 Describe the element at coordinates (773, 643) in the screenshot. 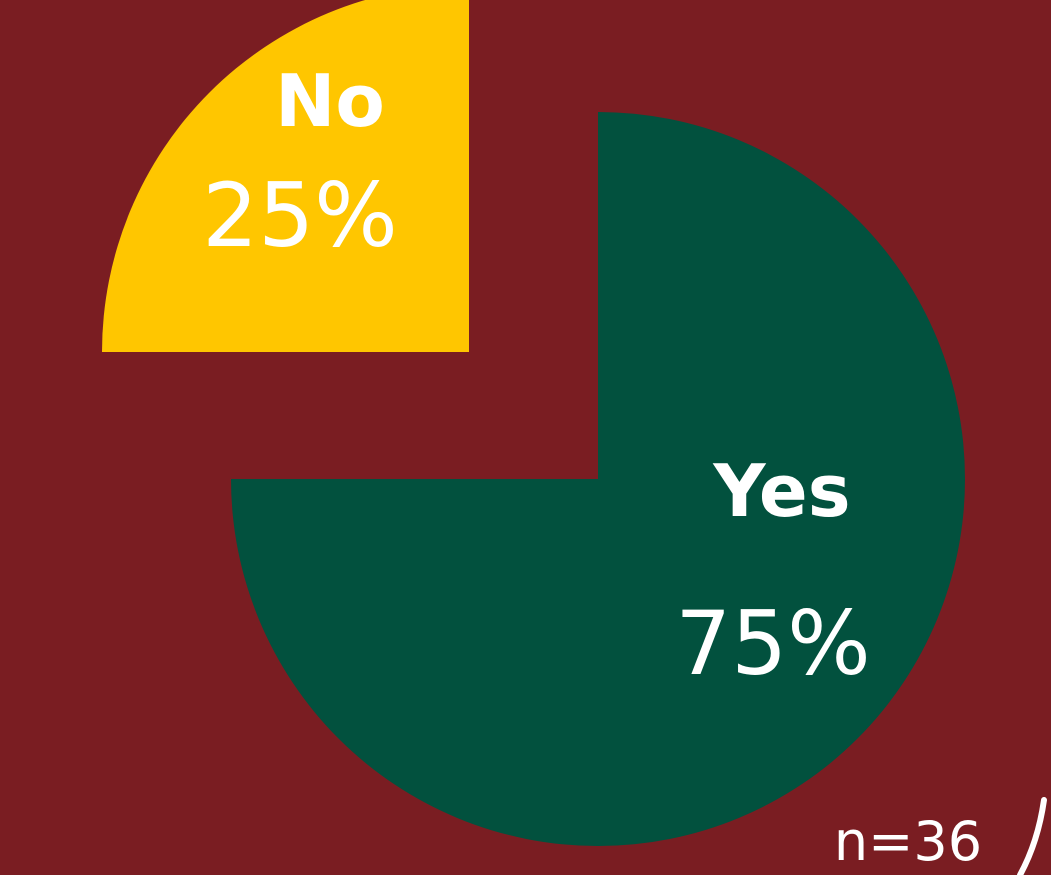

I see `slice-value-yes: 75%` at that location.